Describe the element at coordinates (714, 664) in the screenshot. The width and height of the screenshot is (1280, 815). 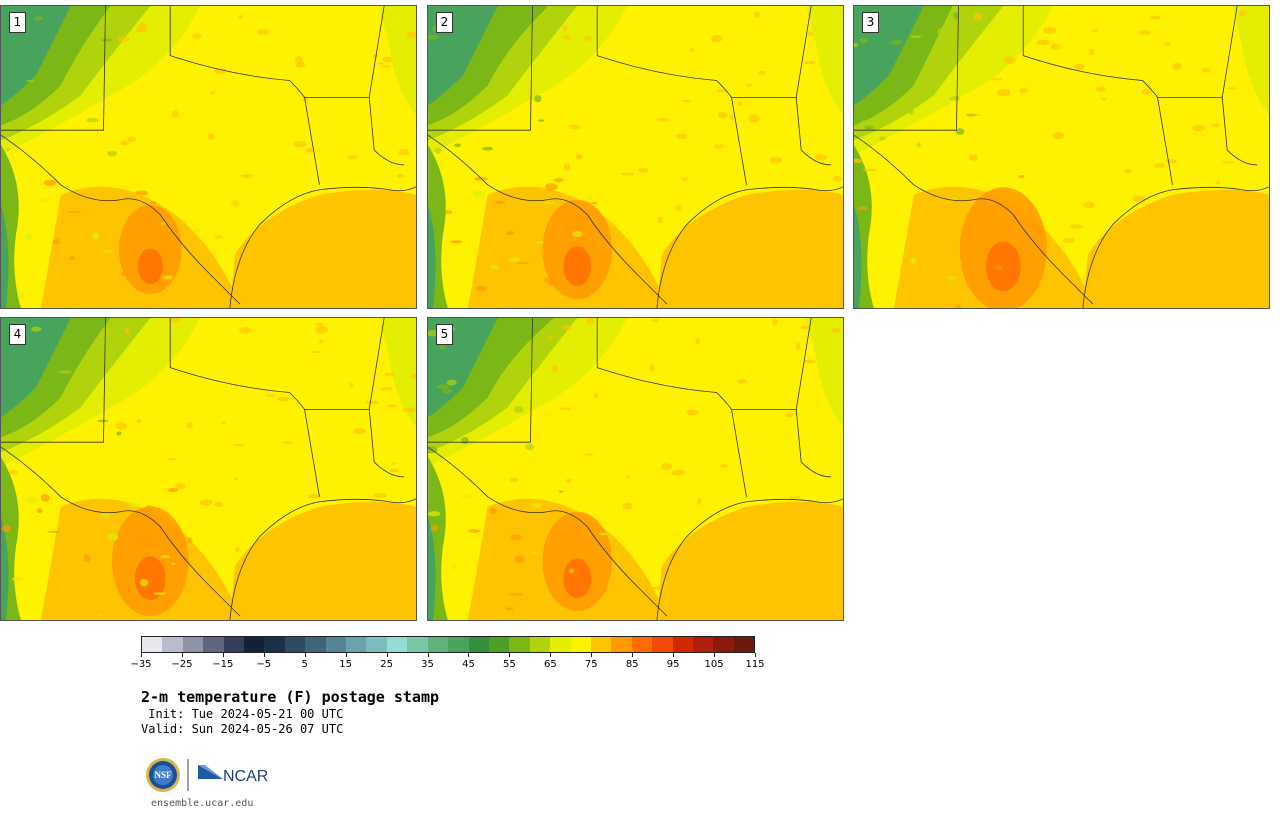
I see `colorbar-tick-label: 105` at that location.